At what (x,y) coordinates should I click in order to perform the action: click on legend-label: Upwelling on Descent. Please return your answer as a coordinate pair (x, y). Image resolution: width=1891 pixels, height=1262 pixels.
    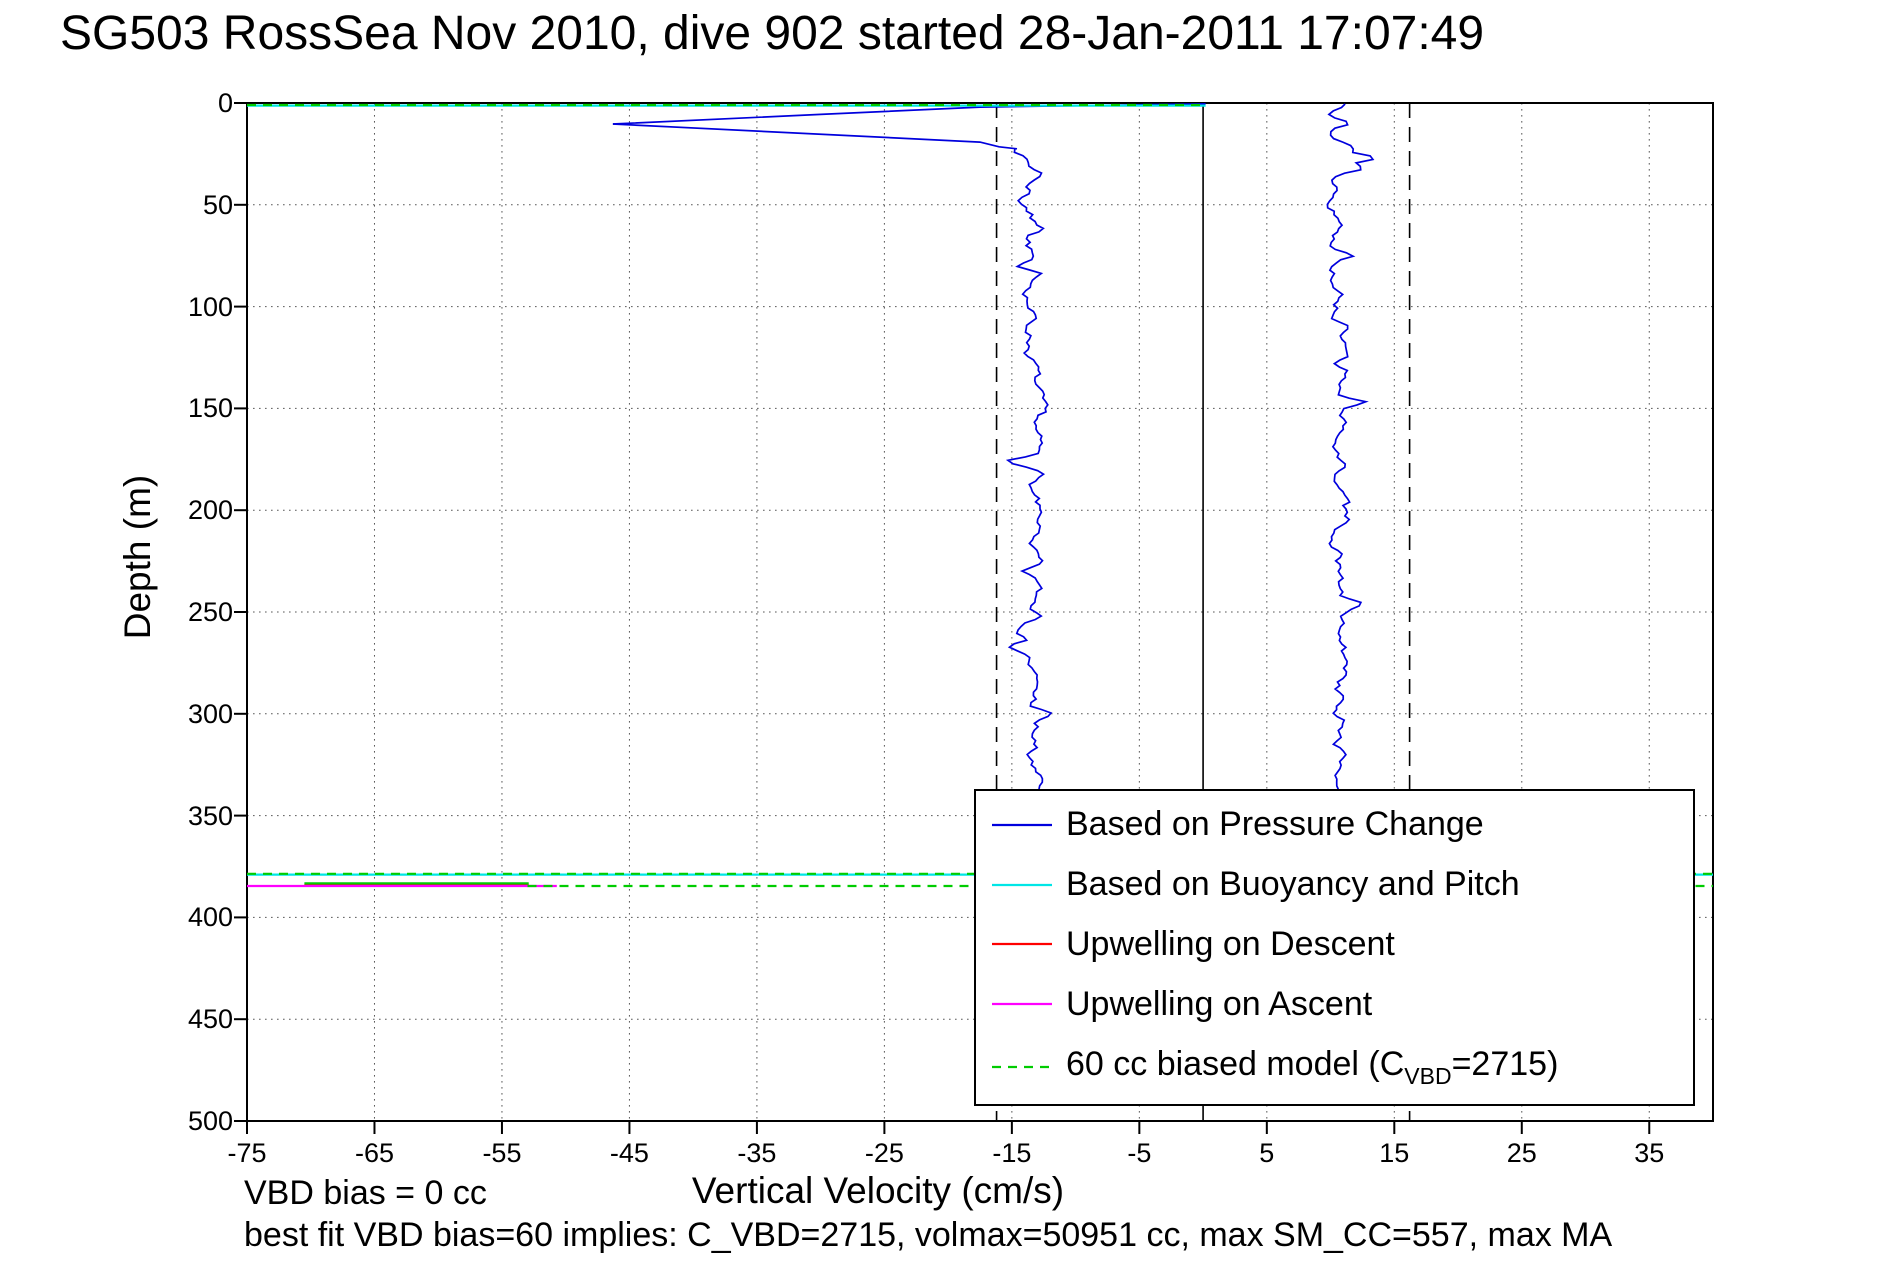
    Looking at the image, I should click on (1230, 943).